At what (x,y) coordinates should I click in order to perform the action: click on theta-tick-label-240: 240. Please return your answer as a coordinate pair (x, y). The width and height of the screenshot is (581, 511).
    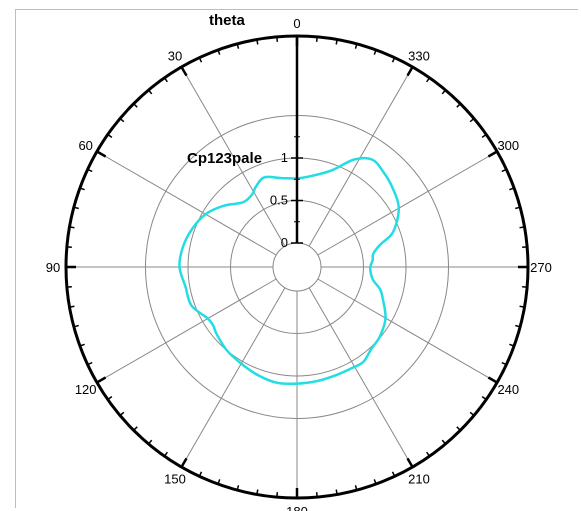
    Looking at the image, I should click on (508, 389).